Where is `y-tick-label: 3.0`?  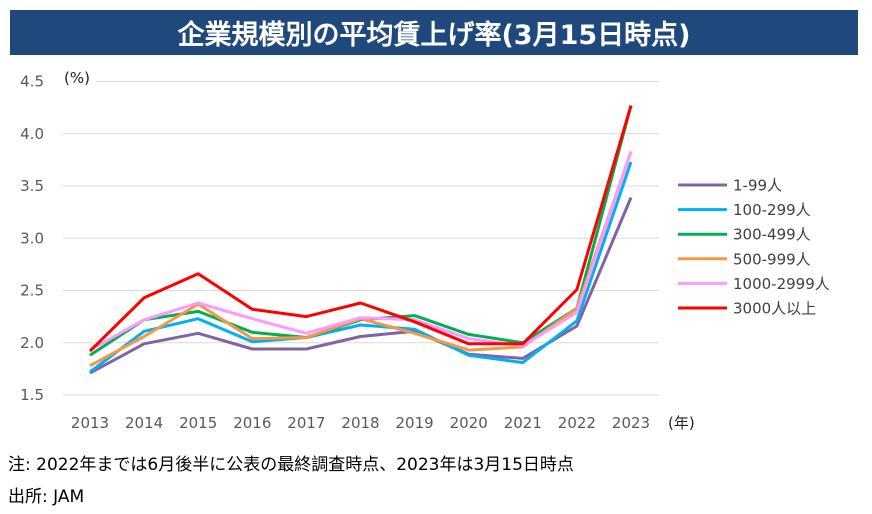 y-tick-label: 3.0 is located at coordinates (32, 238).